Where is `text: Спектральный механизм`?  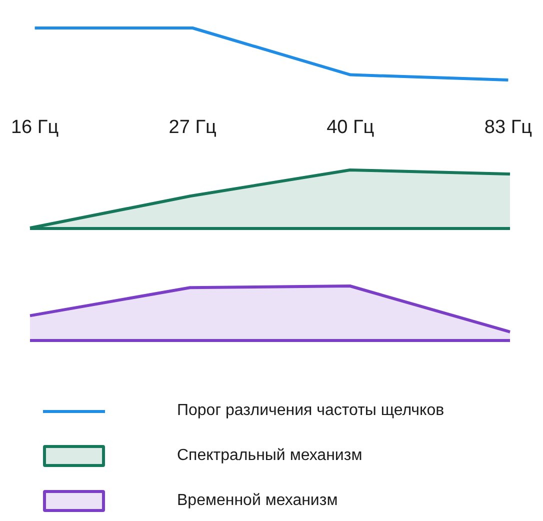 text: Спектральный механизм is located at coordinates (269, 456).